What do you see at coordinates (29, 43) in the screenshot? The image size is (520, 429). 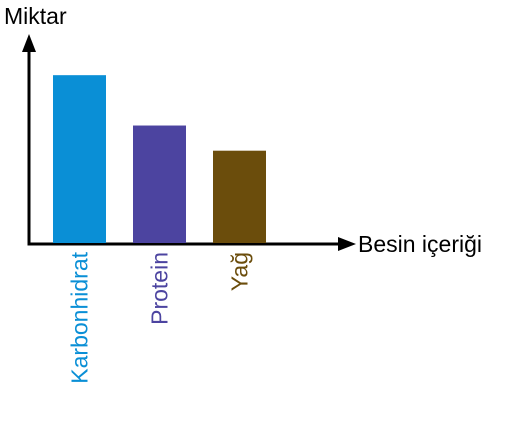 I see `y-axis-arrowhead` at bounding box center [29, 43].